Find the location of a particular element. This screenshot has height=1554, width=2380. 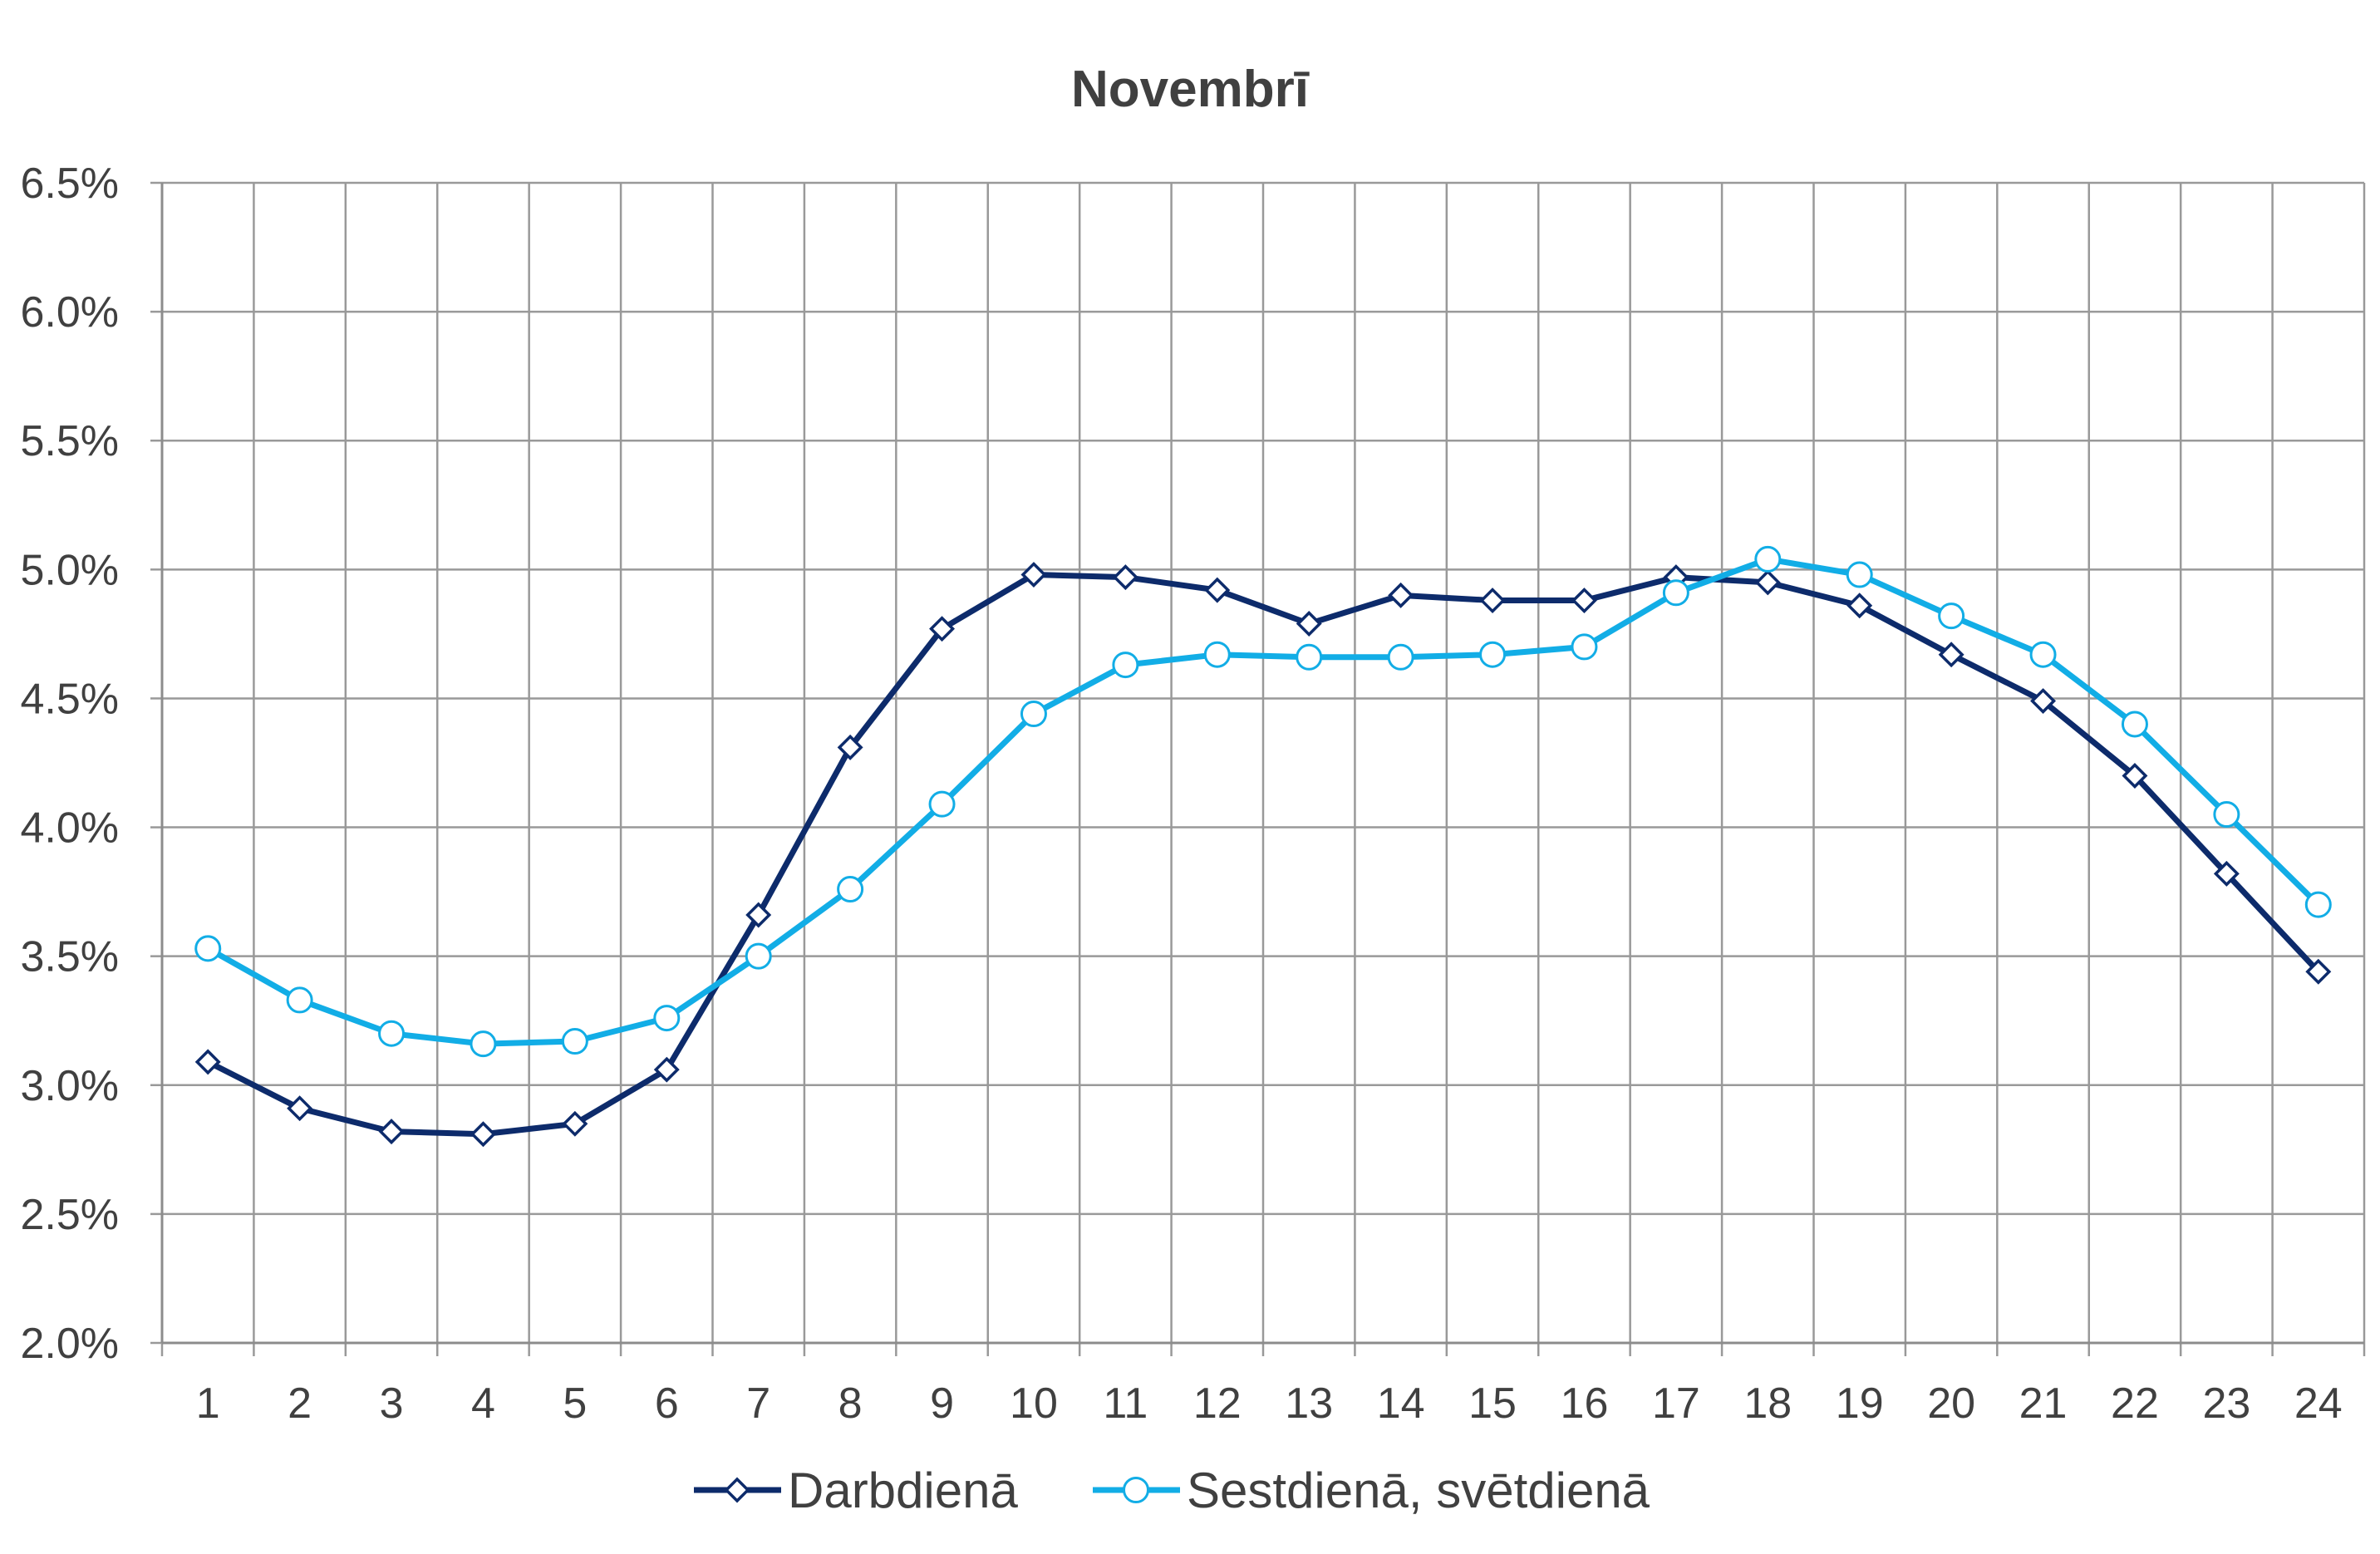

x-tick-label: 7 is located at coordinates (758, 1403).